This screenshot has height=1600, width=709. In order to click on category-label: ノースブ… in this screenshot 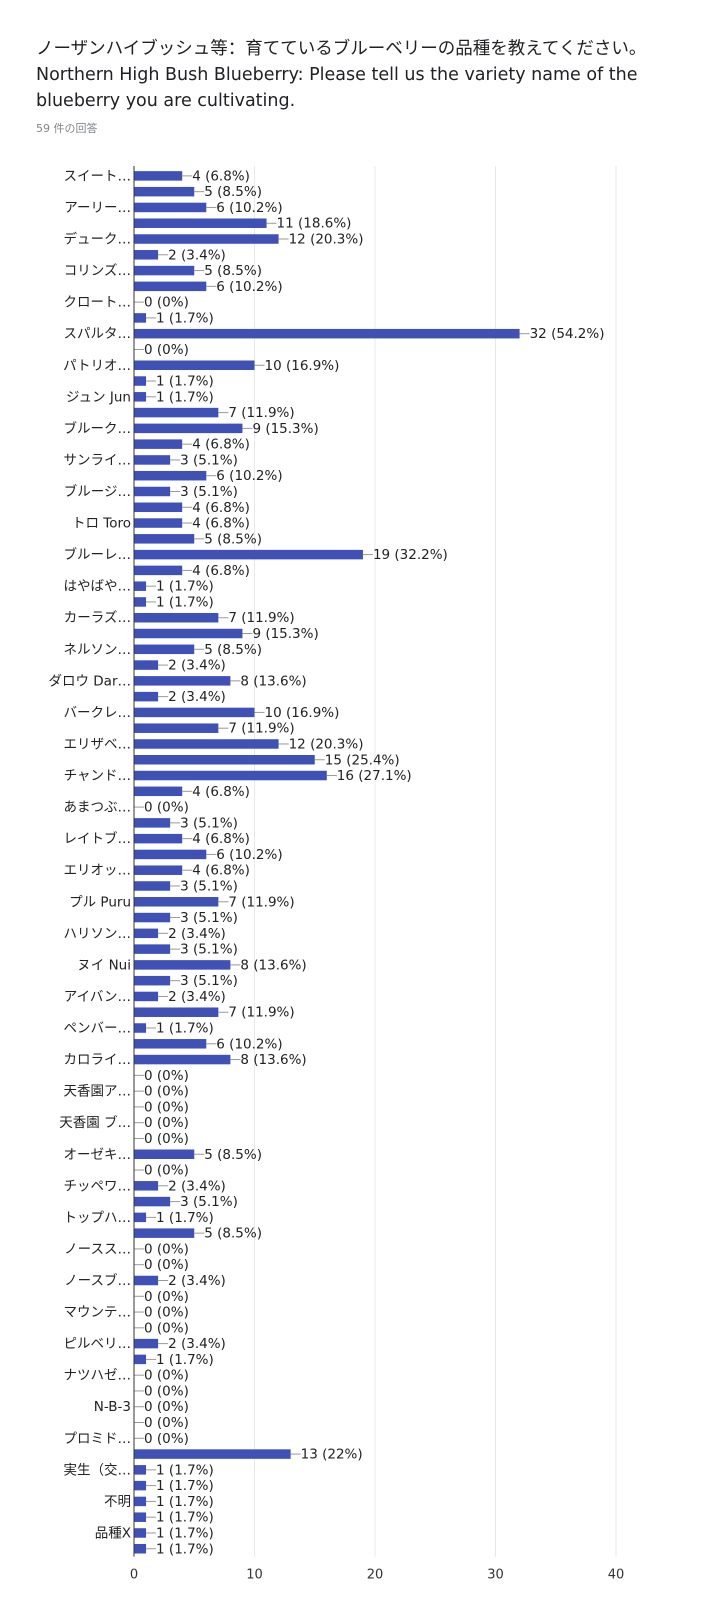, I will do `click(97, 1280)`.